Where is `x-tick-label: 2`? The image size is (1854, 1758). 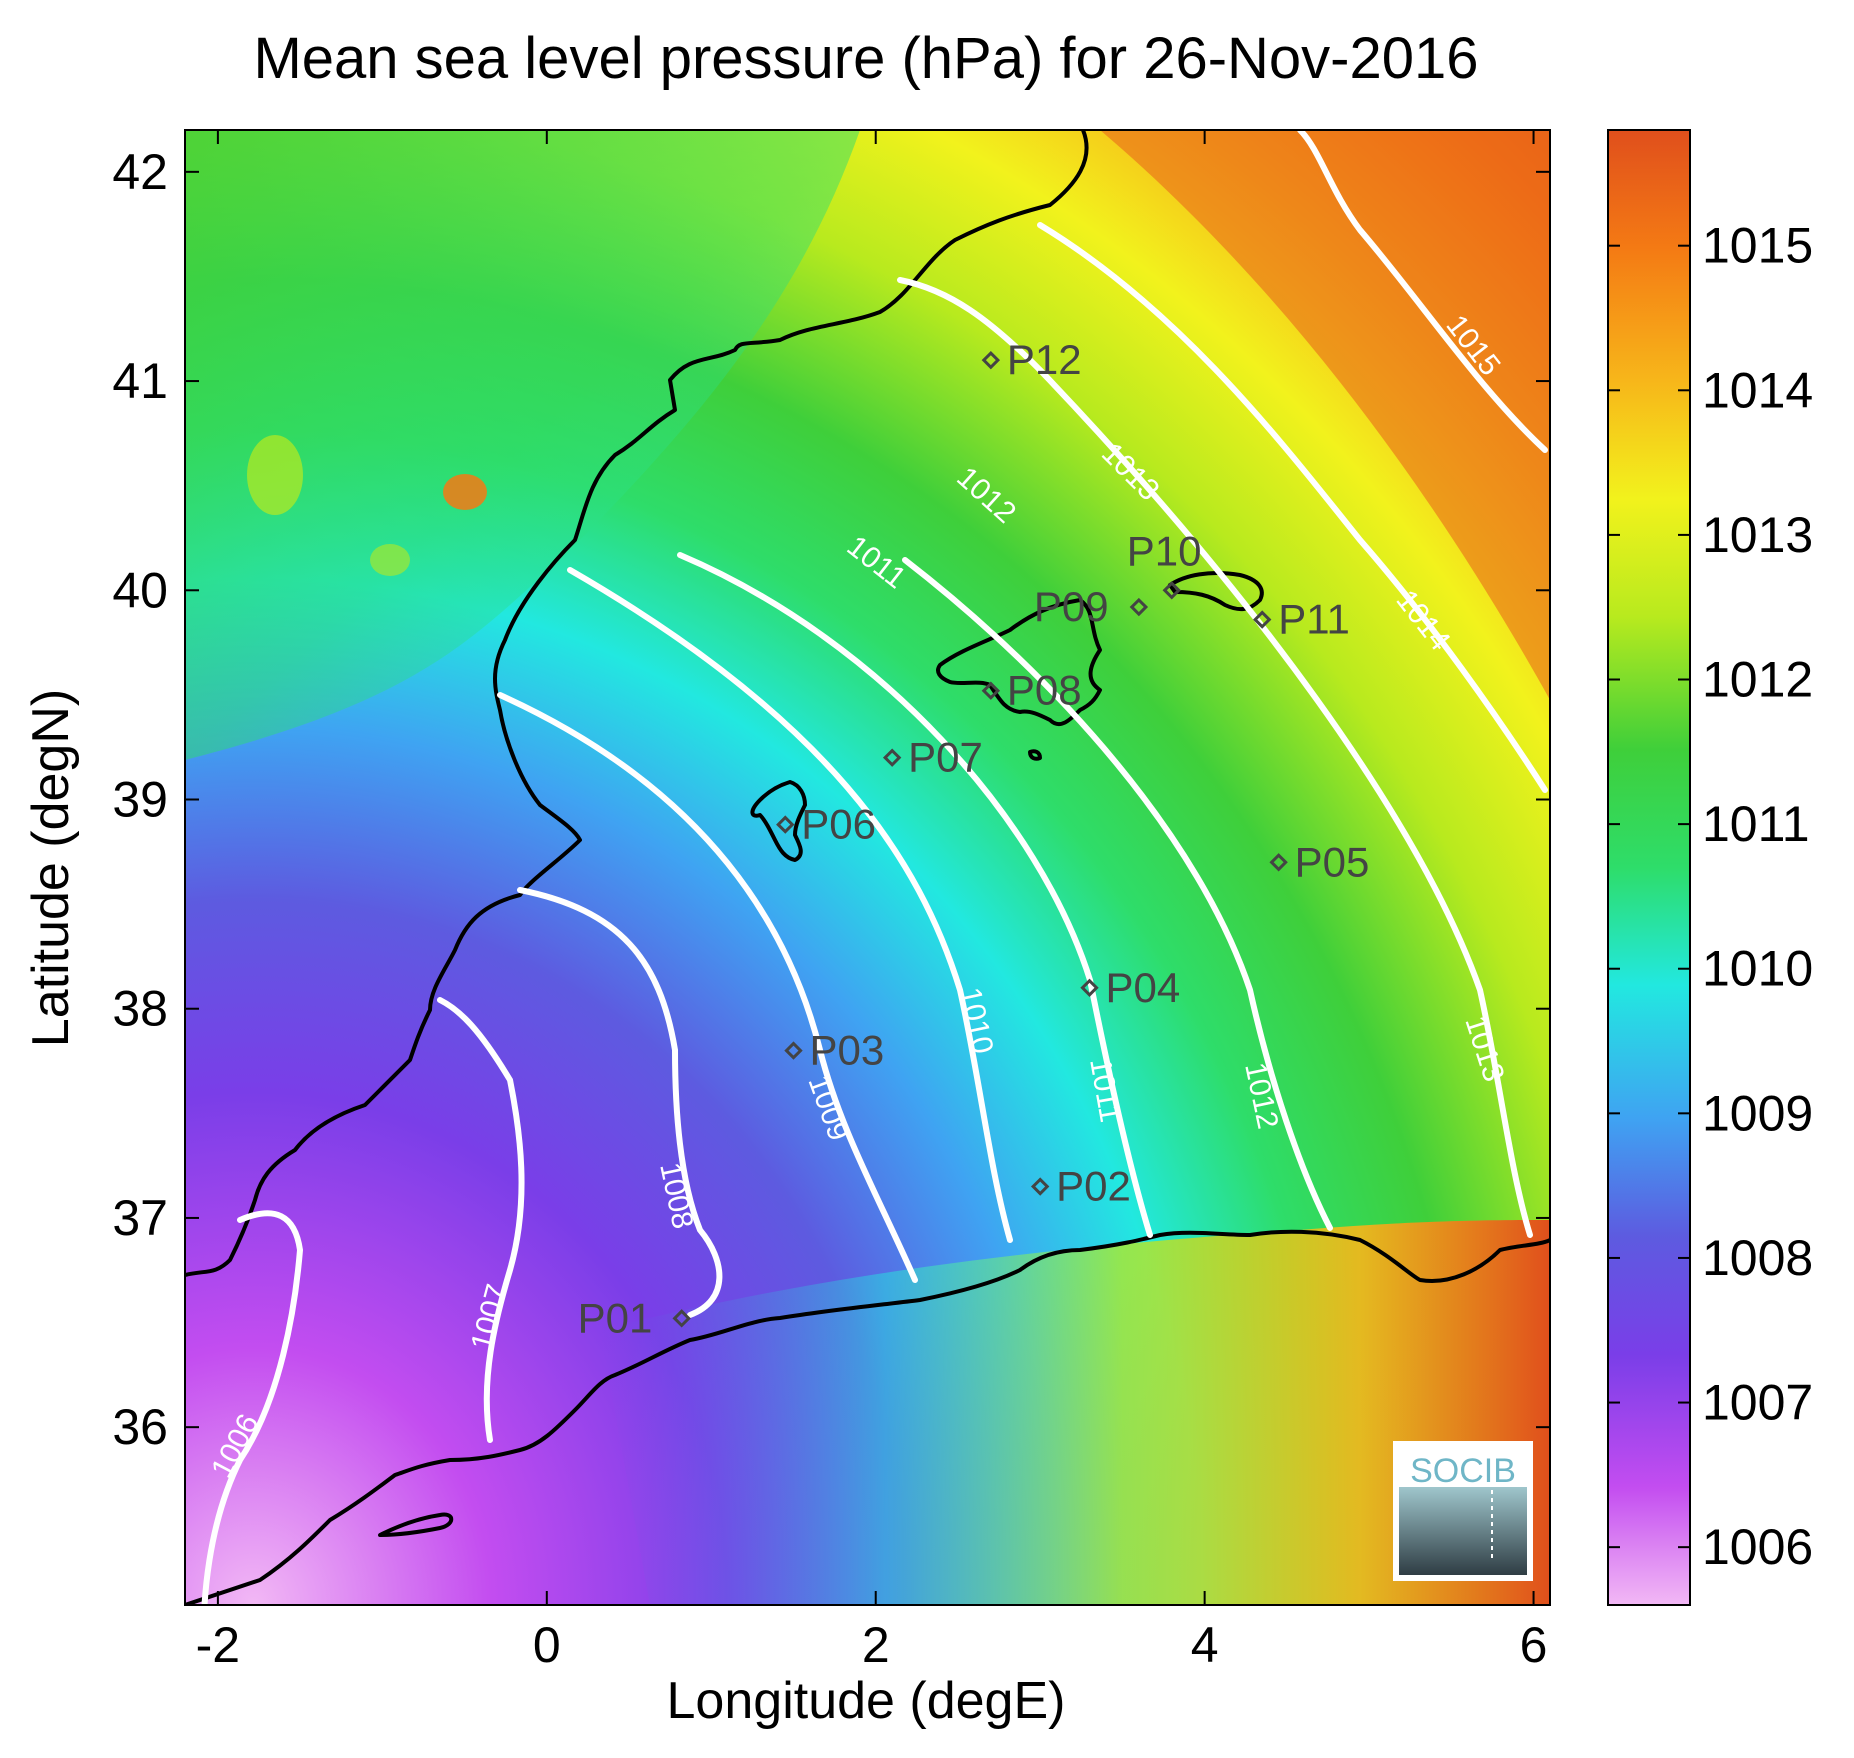
x-tick-label: 2 is located at coordinates (876, 1645).